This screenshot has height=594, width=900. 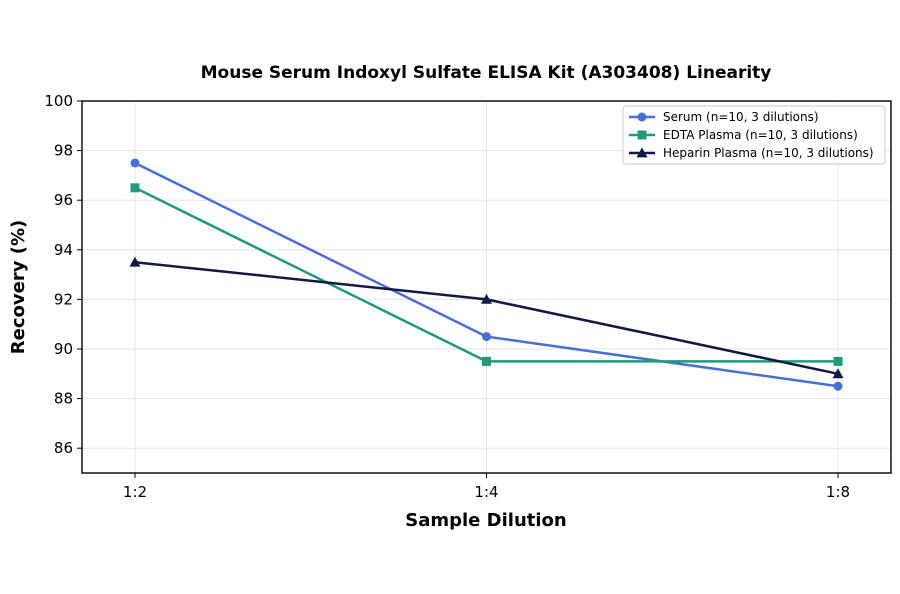 I want to click on legend-box, so click(x=754, y=135).